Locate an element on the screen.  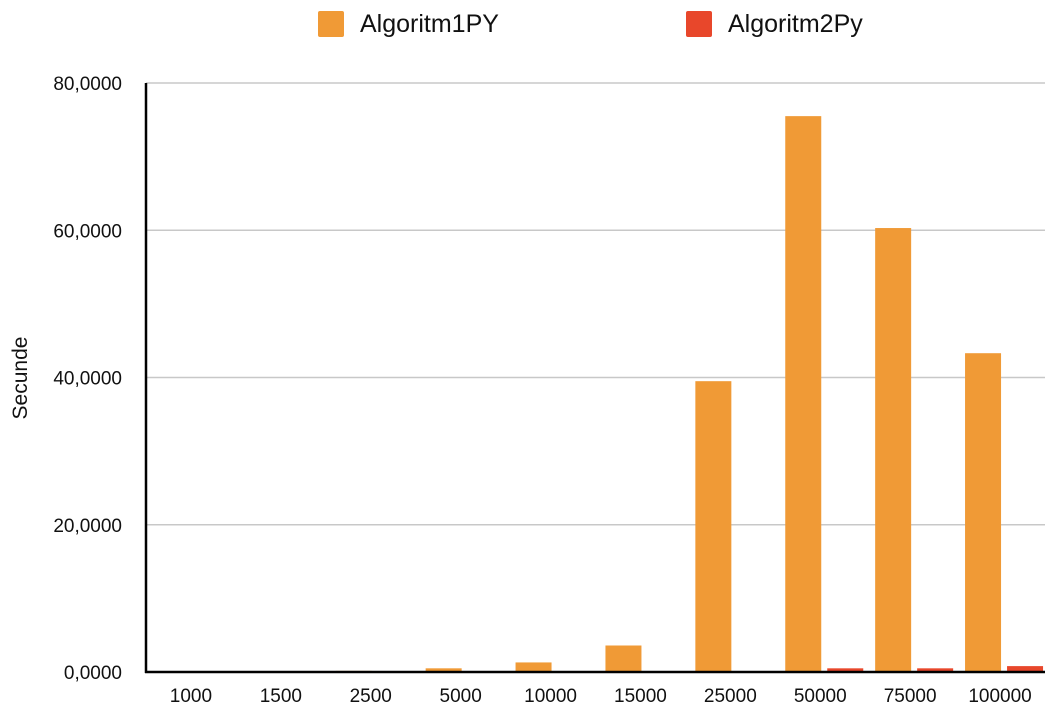
legend-item-series-2: Algoritm2Py is located at coordinates (774, 24).